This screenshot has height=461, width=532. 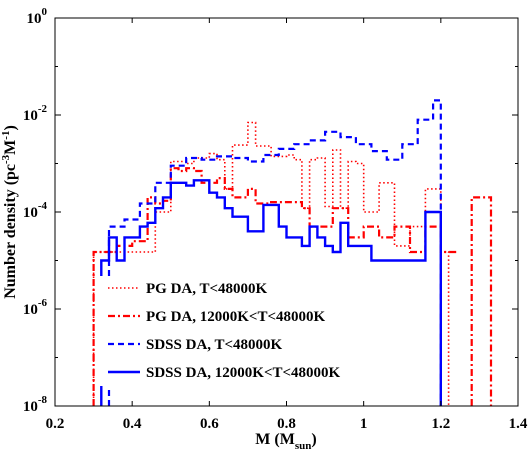 I want to click on legend-label: SDSS DA, 12000K<T<48000K, so click(x=243, y=373).